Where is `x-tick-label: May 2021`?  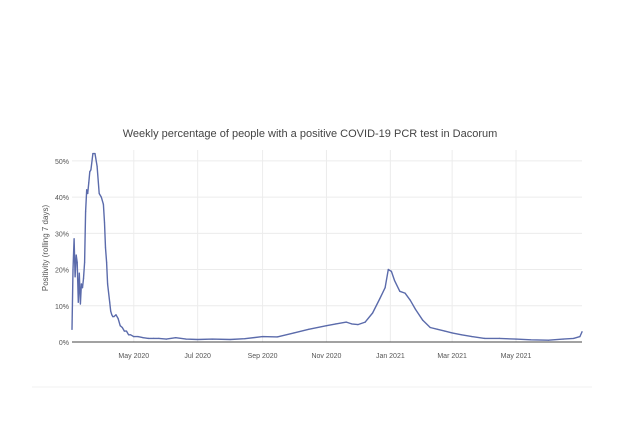 x-tick-label: May 2021 is located at coordinates (516, 356).